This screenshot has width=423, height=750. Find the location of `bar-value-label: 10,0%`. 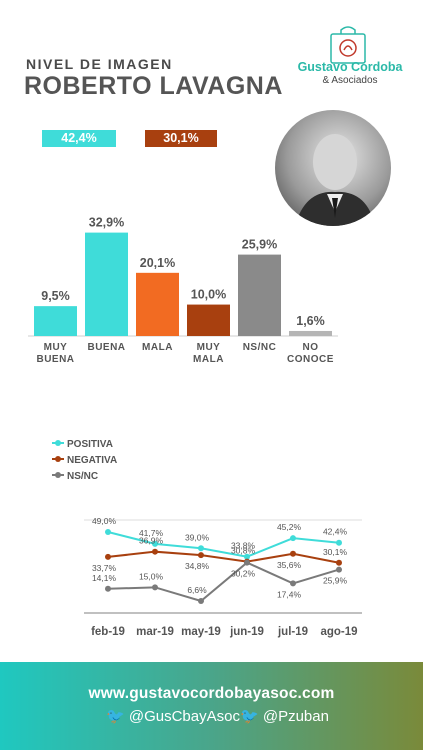

bar-value-label: 10,0% is located at coordinates (208, 295).